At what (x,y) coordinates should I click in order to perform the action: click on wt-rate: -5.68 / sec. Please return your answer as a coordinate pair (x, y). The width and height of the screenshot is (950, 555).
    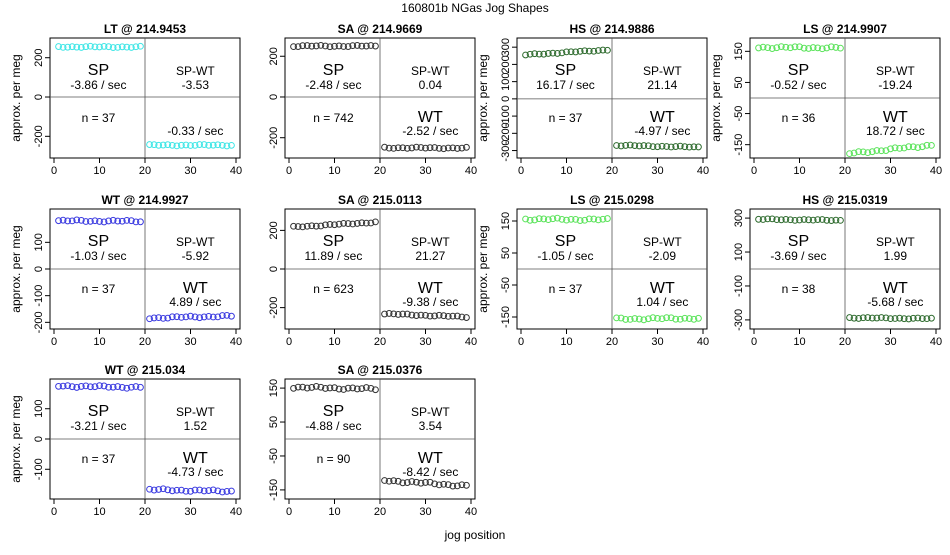
    Looking at the image, I should click on (895, 302).